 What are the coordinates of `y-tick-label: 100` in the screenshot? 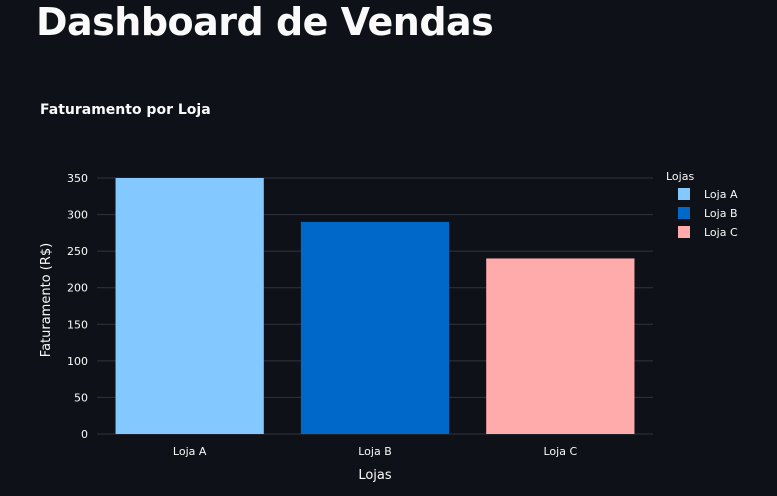 It's located at (77, 361).